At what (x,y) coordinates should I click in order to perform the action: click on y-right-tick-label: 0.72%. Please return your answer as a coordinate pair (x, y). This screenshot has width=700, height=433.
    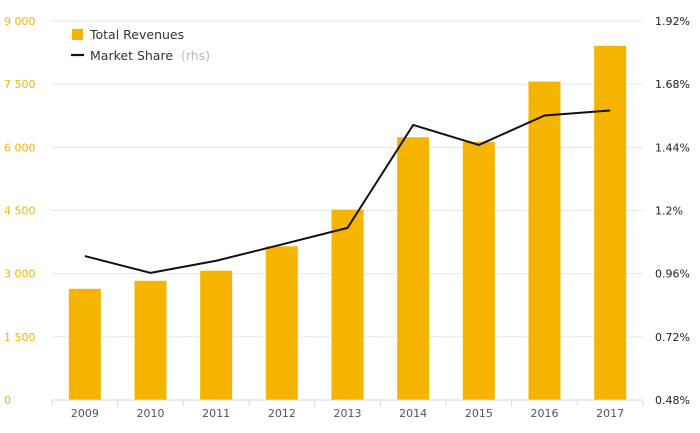
    Looking at the image, I should click on (672, 337).